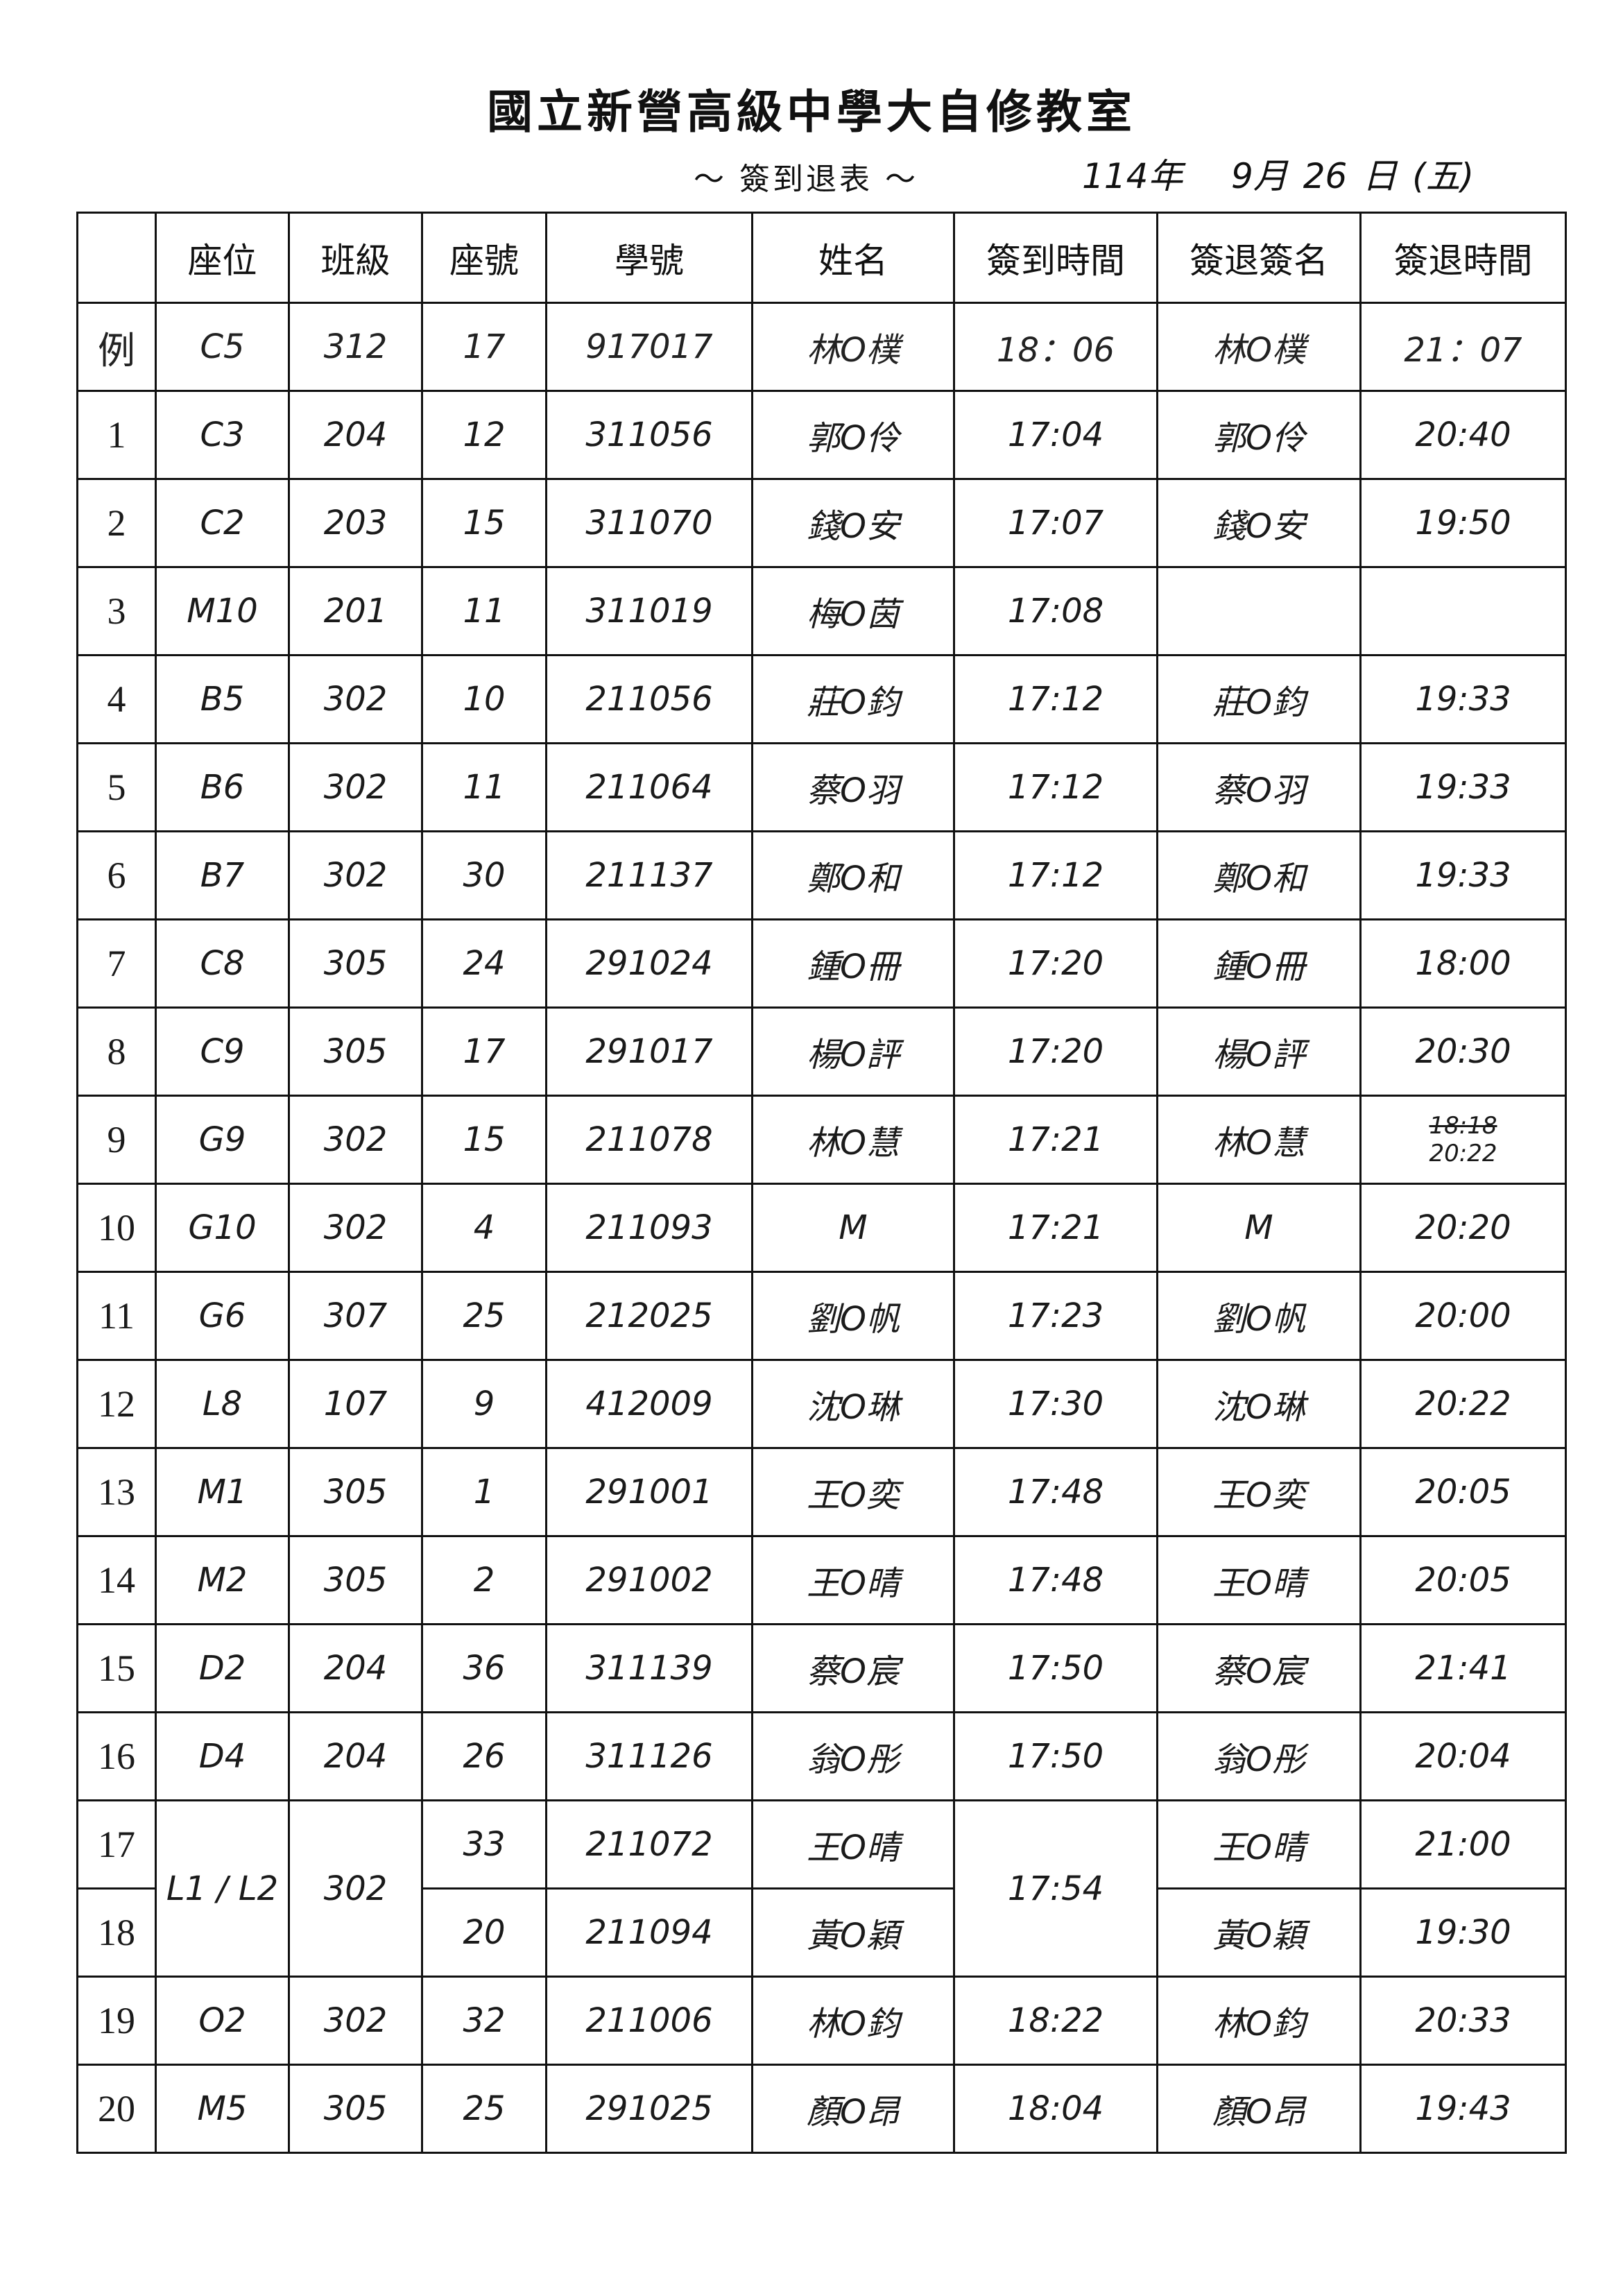 The image size is (1623, 2296). I want to click on sign-out-name-cell: 郭O伶, so click(1259, 435).